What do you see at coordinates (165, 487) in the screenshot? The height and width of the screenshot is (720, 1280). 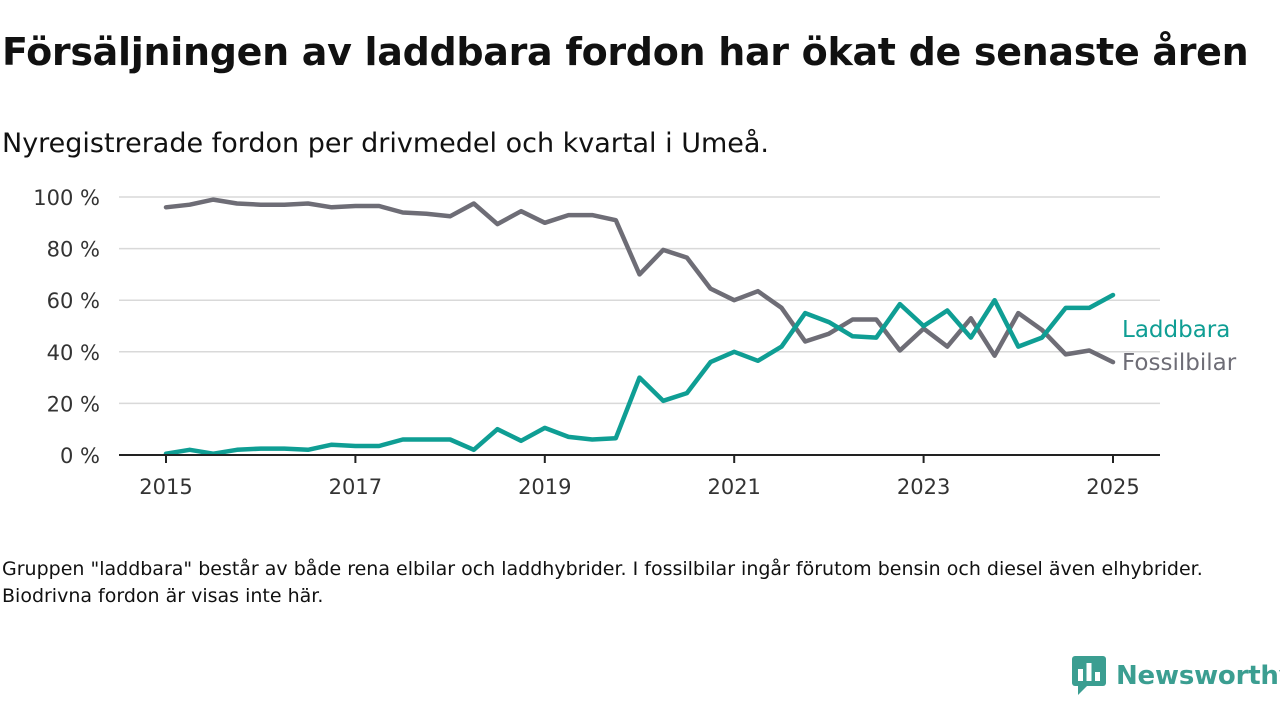 I see `x-tick-label: 2015` at bounding box center [165, 487].